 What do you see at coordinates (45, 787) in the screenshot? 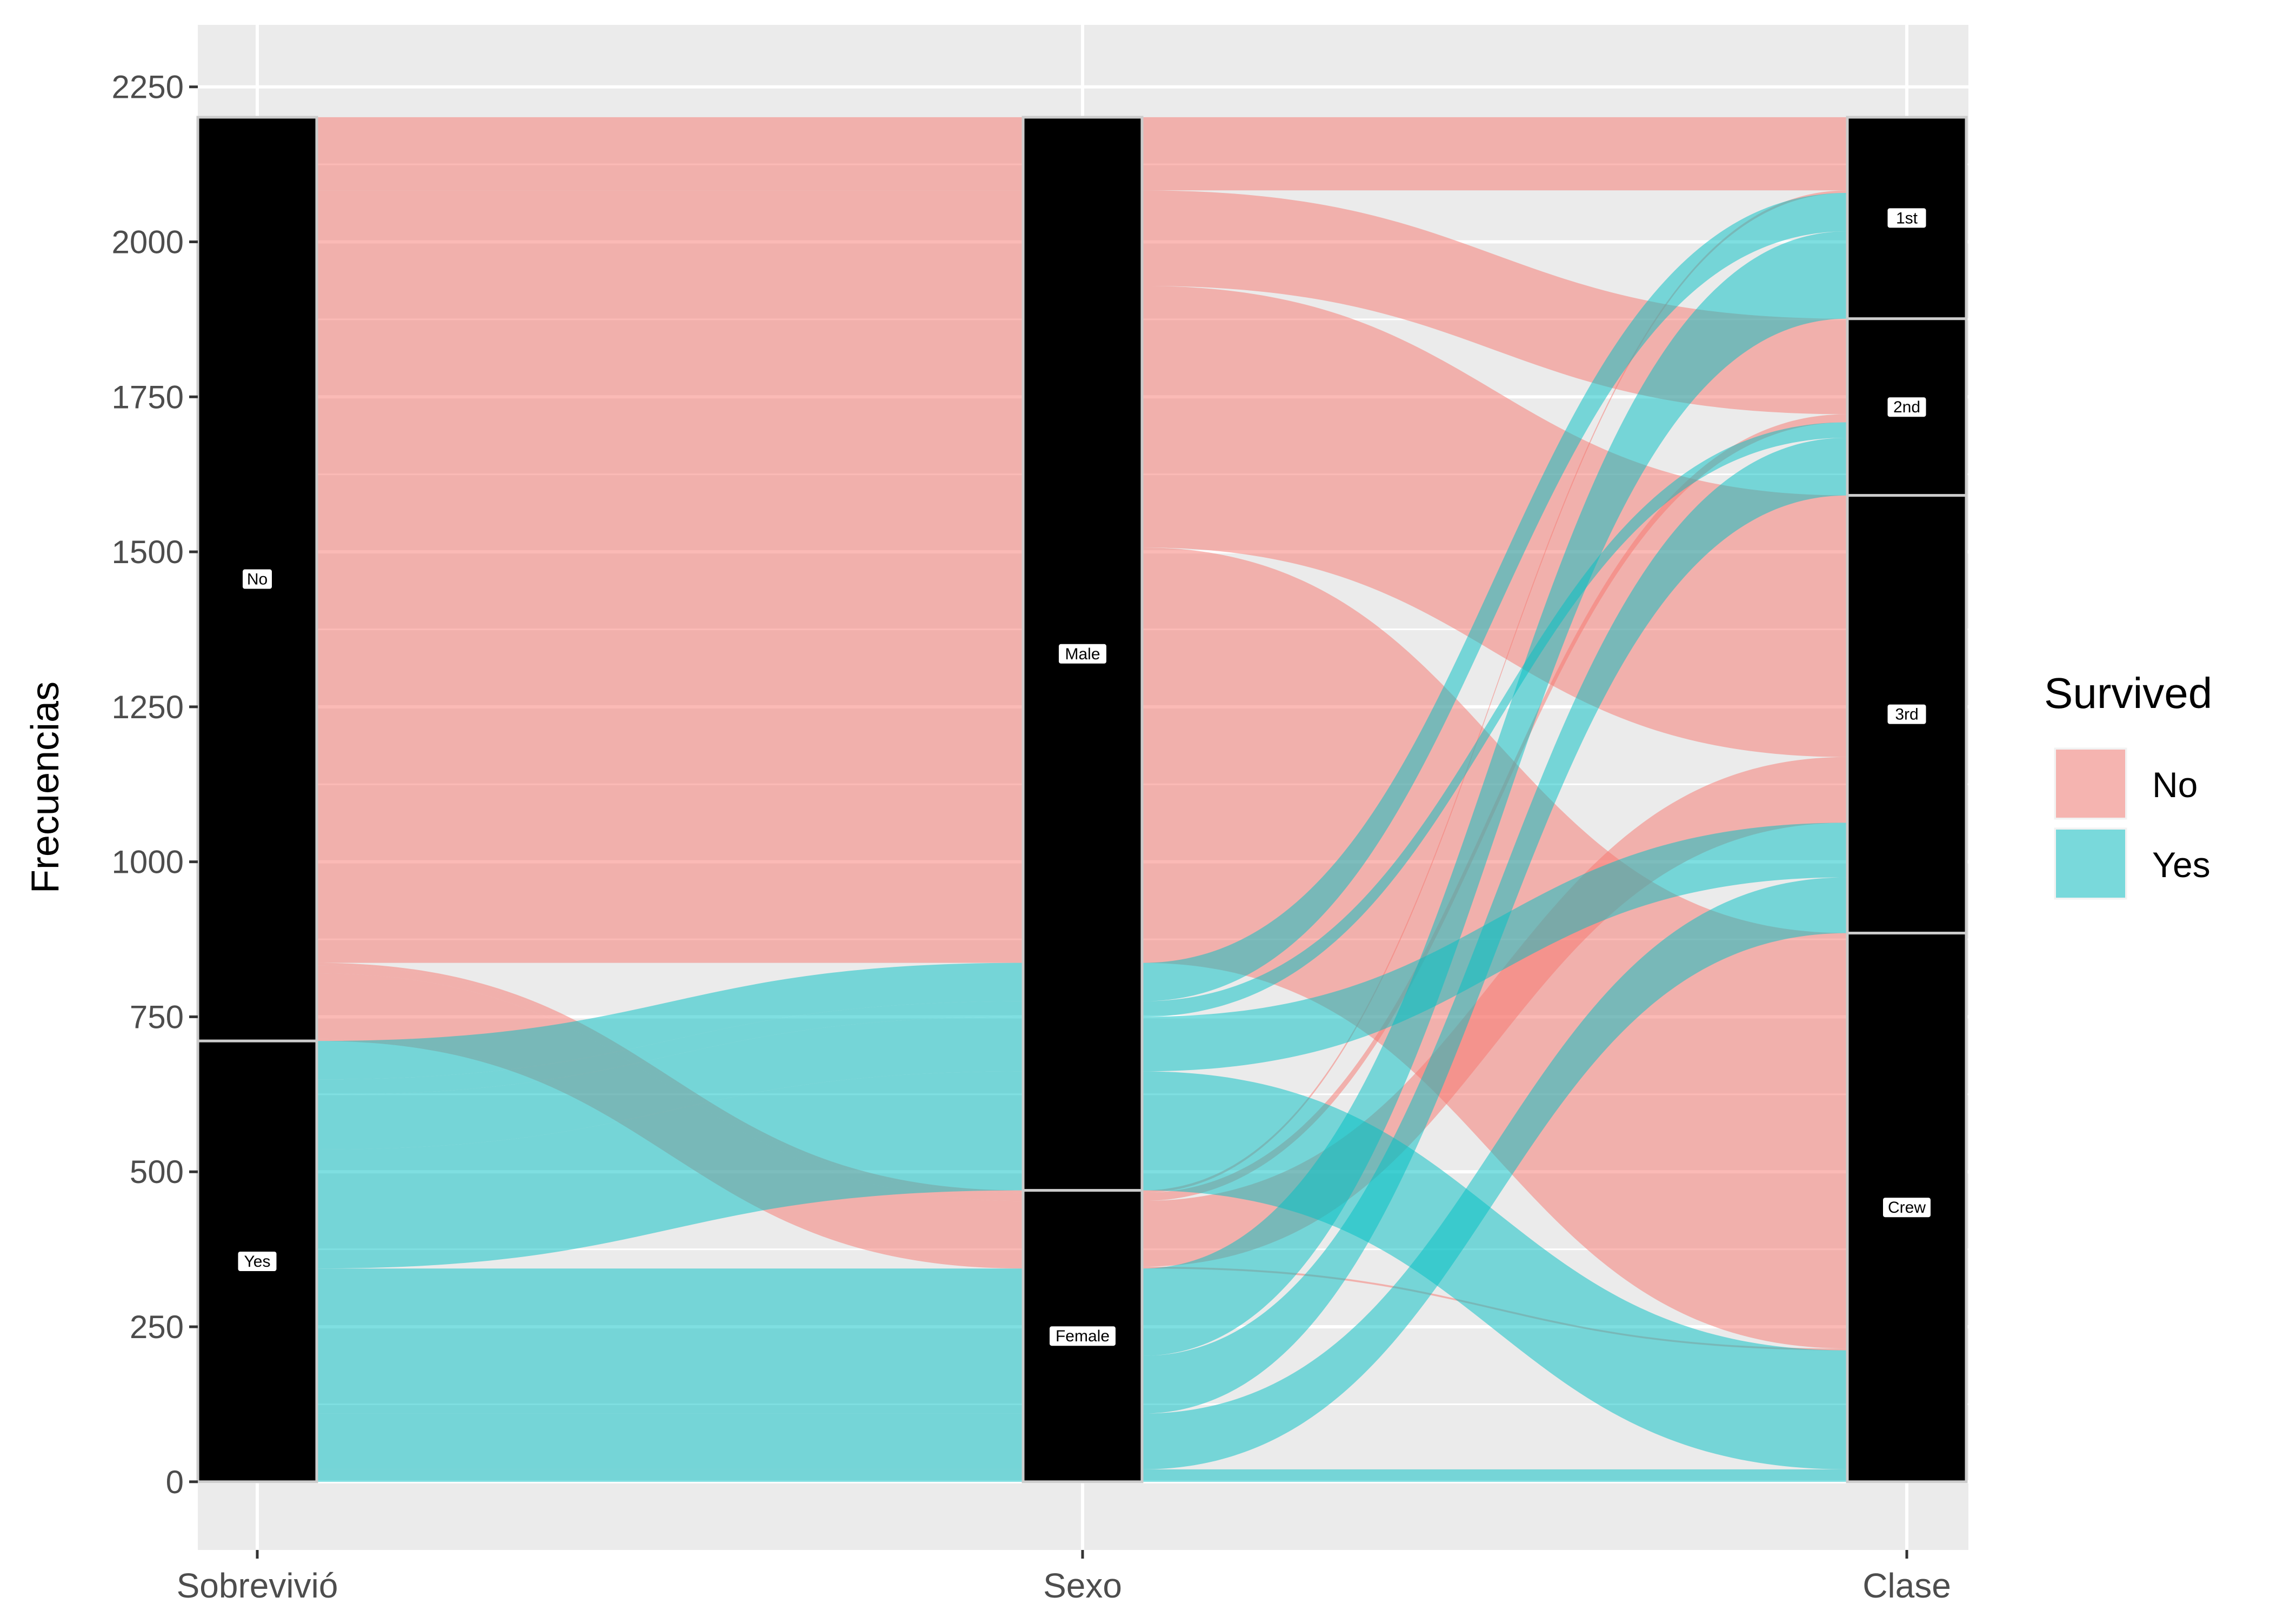
I see `y-axis-title: Frecuencias` at bounding box center [45, 787].